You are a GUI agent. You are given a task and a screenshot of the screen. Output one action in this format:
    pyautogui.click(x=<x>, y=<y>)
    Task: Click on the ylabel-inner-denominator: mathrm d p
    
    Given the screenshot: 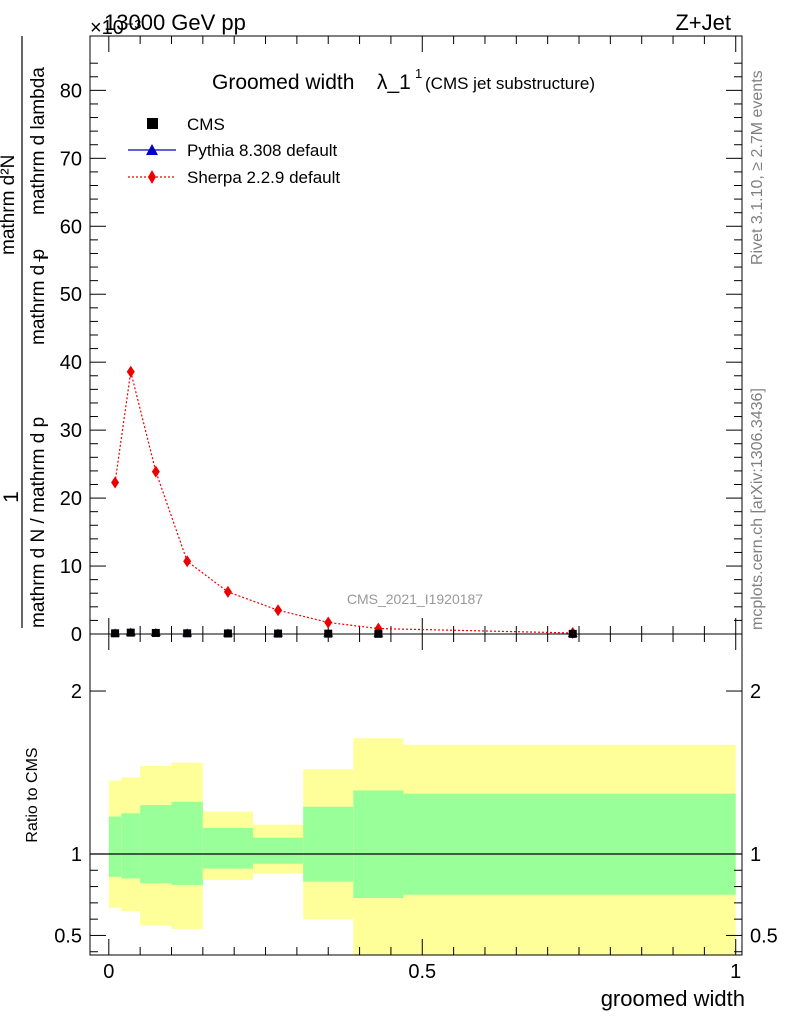 What is the action you would take?
    pyautogui.click(x=38, y=297)
    